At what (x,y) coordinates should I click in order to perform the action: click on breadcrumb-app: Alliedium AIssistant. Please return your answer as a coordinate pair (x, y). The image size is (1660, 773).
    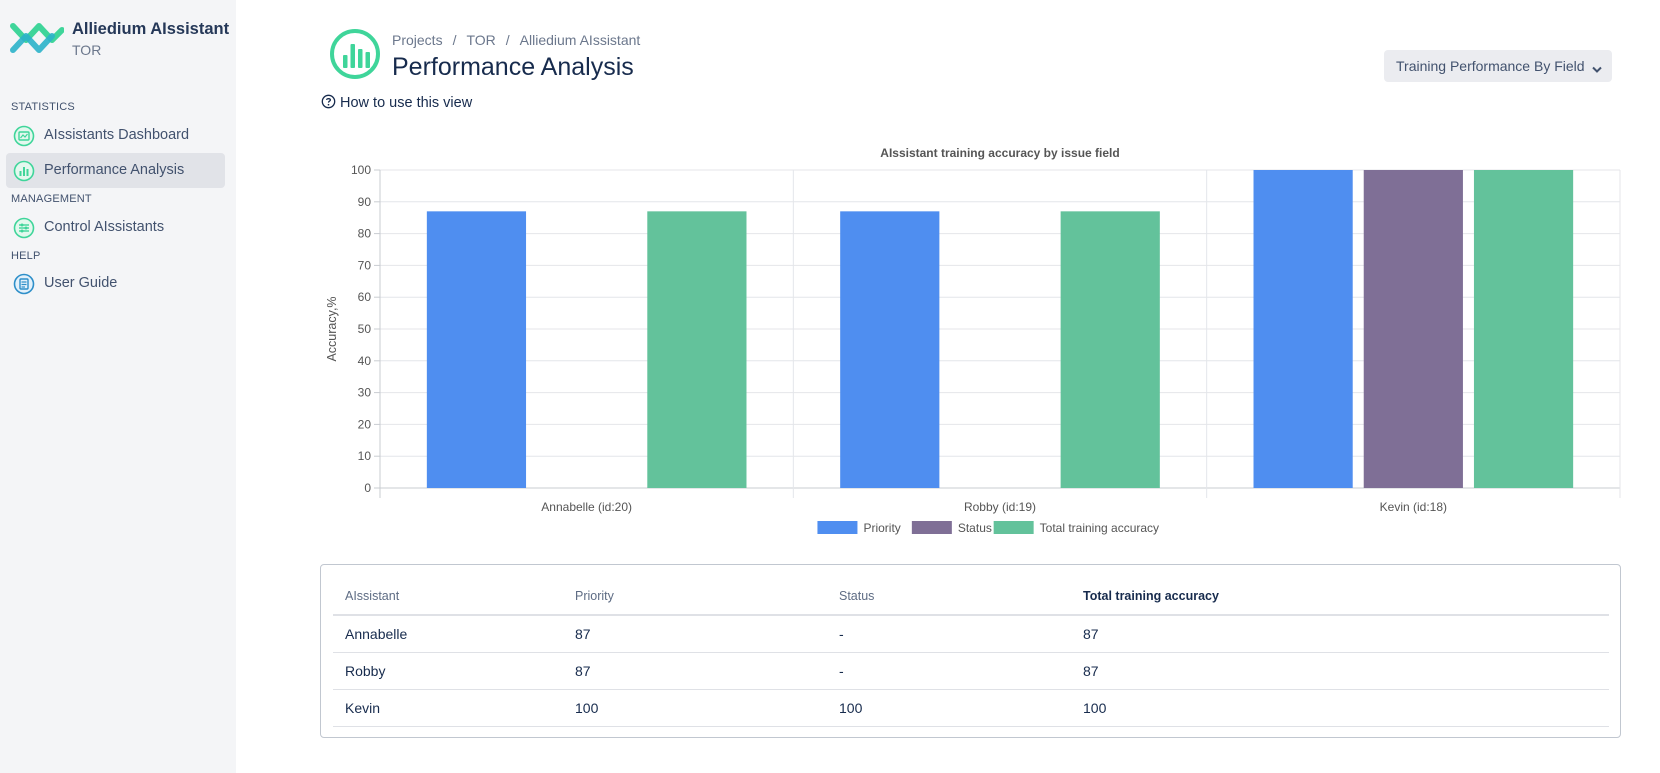
    Looking at the image, I should click on (580, 40).